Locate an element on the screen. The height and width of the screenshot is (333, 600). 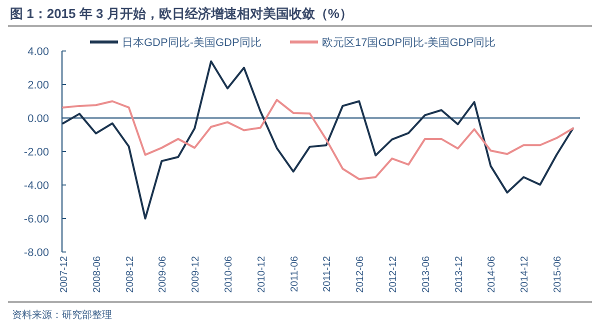
x-tick-label: 2009-06 is located at coordinates (163, 274).